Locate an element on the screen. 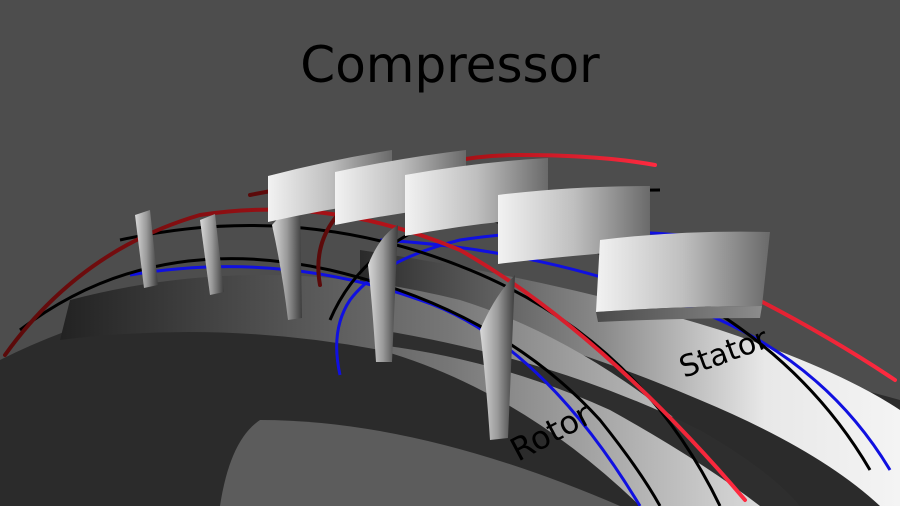 This screenshot has width=900, height=506. stator-vane is located at coordinates (683, 271).